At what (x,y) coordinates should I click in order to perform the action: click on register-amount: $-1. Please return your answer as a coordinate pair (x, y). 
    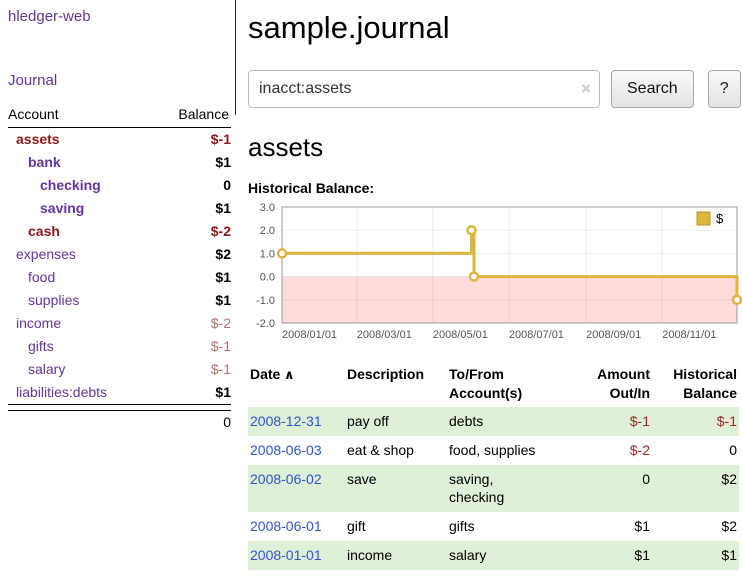
    Looking at the image, I should click on (639, 420).